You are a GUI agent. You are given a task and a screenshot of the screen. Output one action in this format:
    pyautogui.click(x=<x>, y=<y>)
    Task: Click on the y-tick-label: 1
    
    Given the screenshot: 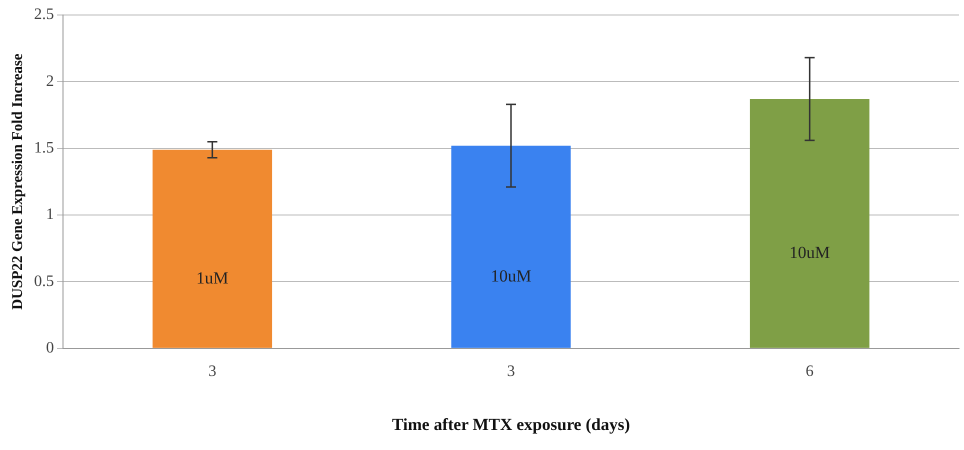 What is the action you would take?
    pyautogui.click(x=50, y=215)
    